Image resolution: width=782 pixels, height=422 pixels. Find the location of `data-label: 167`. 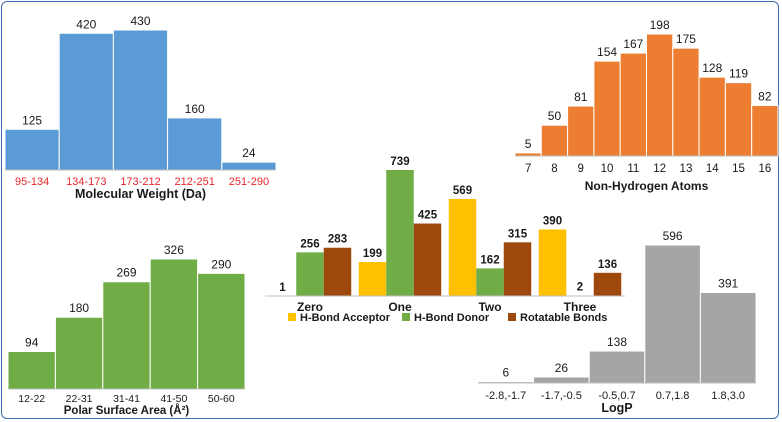

data-label: 167 is located at coordinates (633, 44).